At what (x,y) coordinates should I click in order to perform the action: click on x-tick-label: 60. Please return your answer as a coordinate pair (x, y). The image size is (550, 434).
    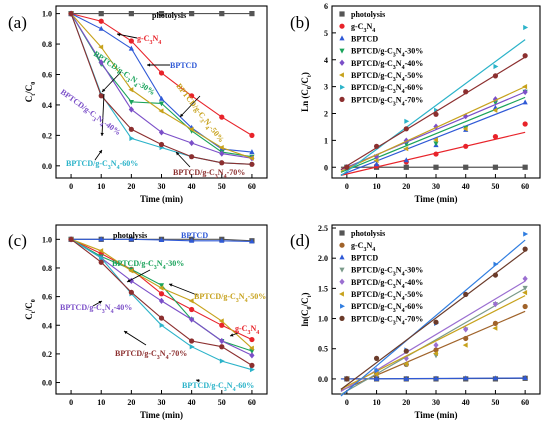
    Looking at the image, I should click on (525, 402).